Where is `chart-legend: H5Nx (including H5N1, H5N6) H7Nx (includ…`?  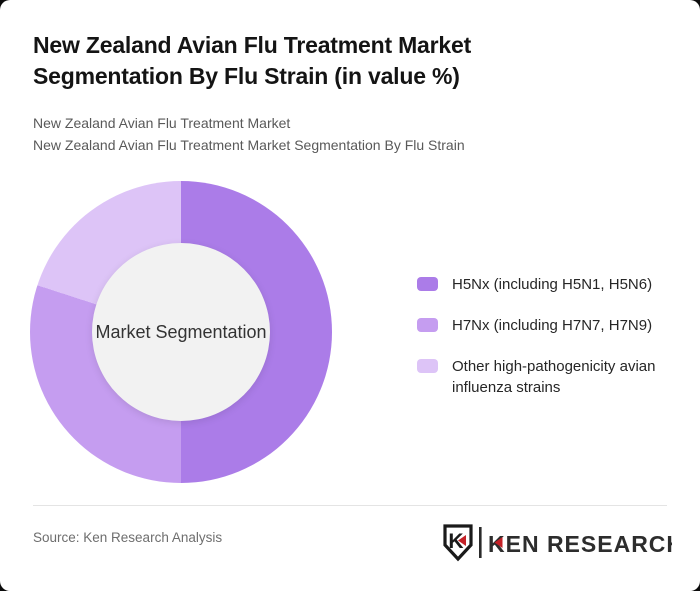 chart-legend: H5Nx (including H5N1, H5N6) H7Nx (includ… is located at coordinates (543, 346).